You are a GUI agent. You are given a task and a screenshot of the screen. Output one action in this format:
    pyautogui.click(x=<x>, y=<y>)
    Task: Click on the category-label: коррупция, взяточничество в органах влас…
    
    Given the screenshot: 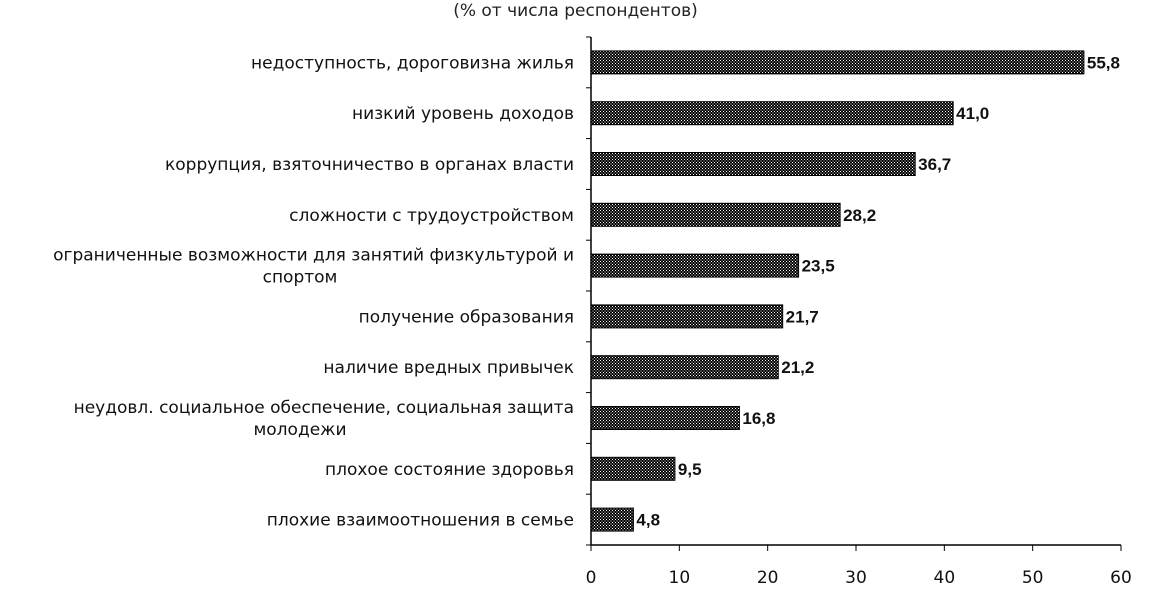 What is the action you would take?
    pyautogui.click(x=369, y=165)
    